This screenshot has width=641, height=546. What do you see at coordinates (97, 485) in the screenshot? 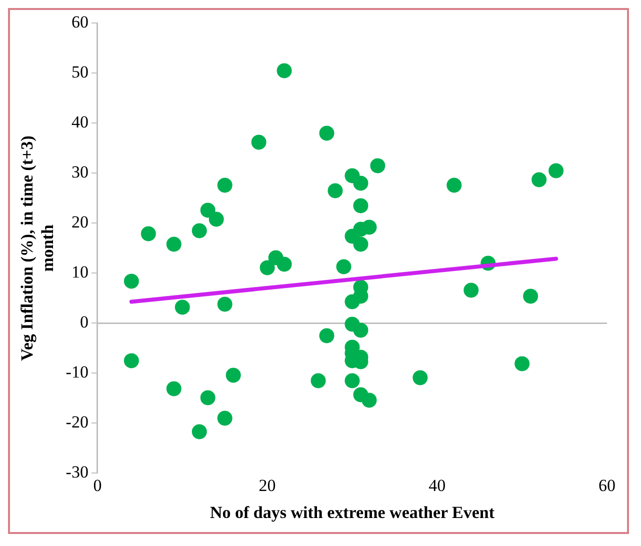
I see `x-tick-label: 0` at bounding box center [97, 485].